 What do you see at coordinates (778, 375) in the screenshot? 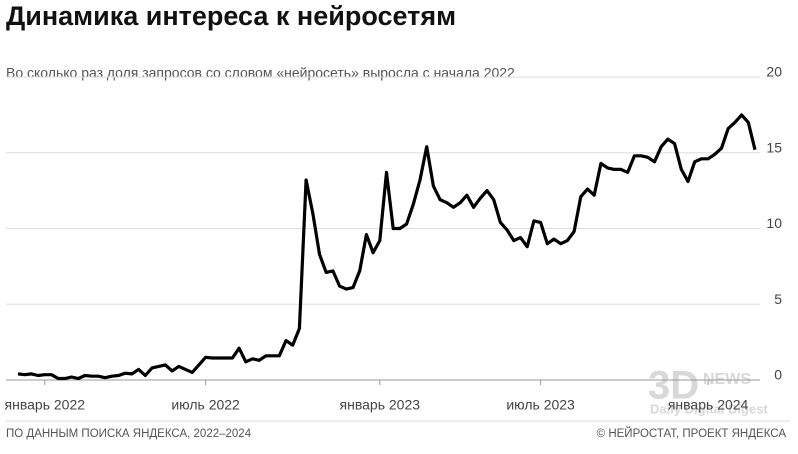
I see `y-tick-label: 0` at bounding box center [778, 375].